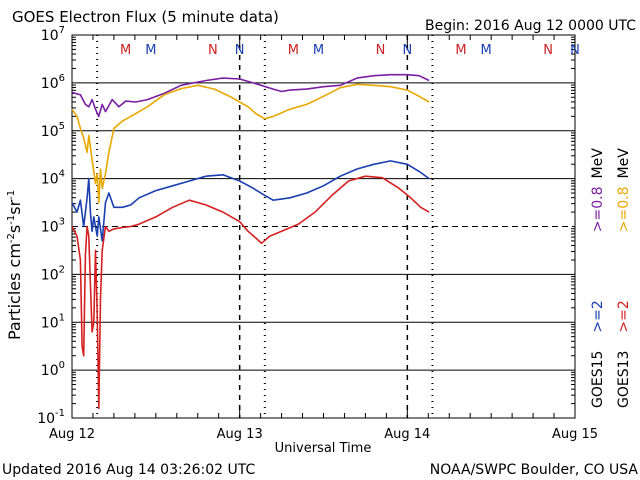 The height and width of the screenshot is (480, 640). Describe the element at coordinates (53, 82) in the screenshot. I see `y-tick-label: 10⁶` at that location.